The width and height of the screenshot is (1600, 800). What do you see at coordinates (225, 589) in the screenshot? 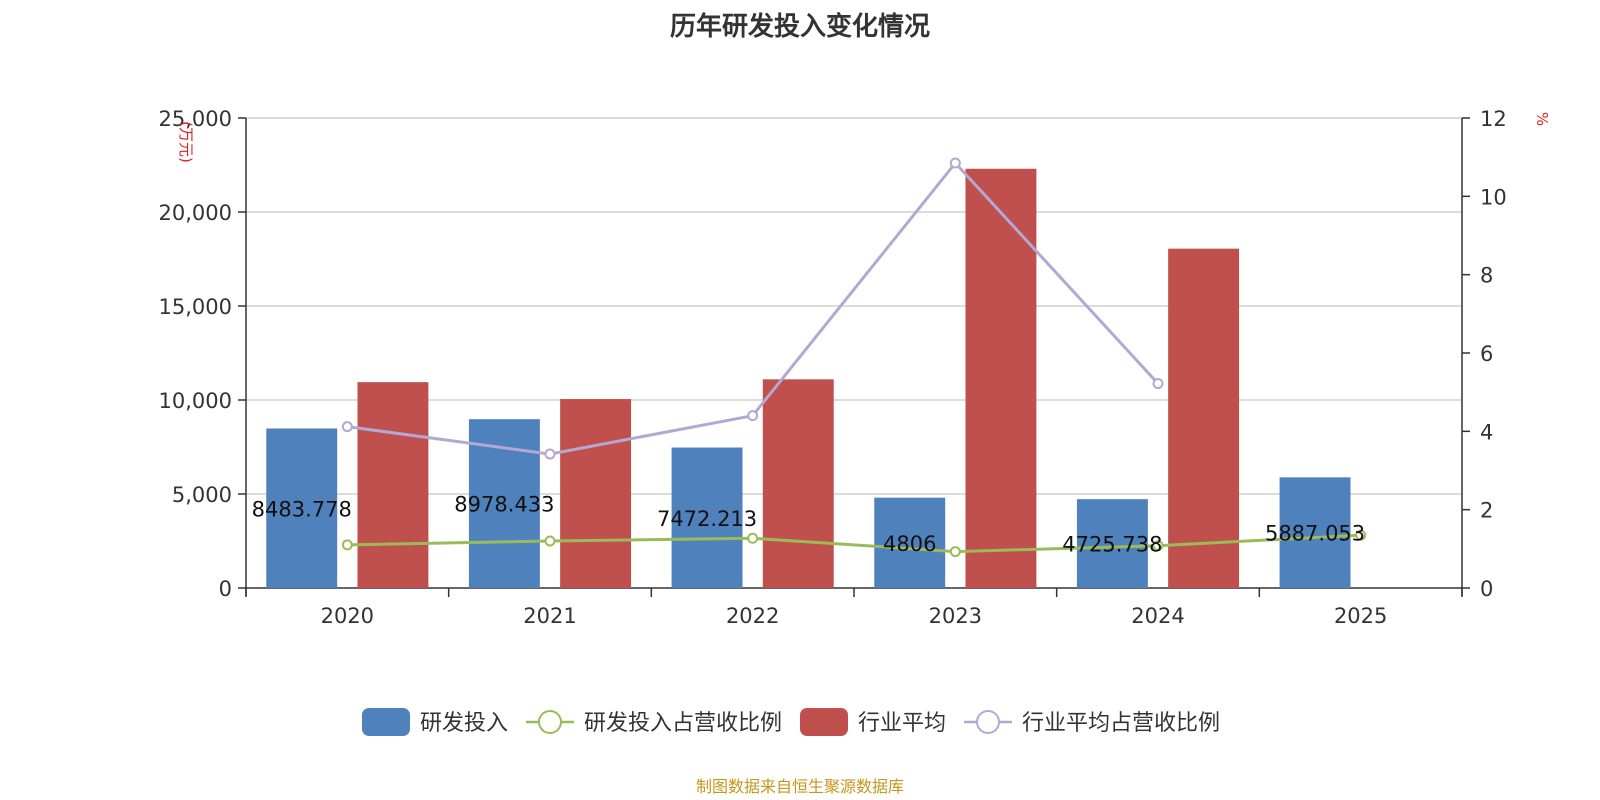
I see `left-tick-label: 0` at bounding box center [225, 589].